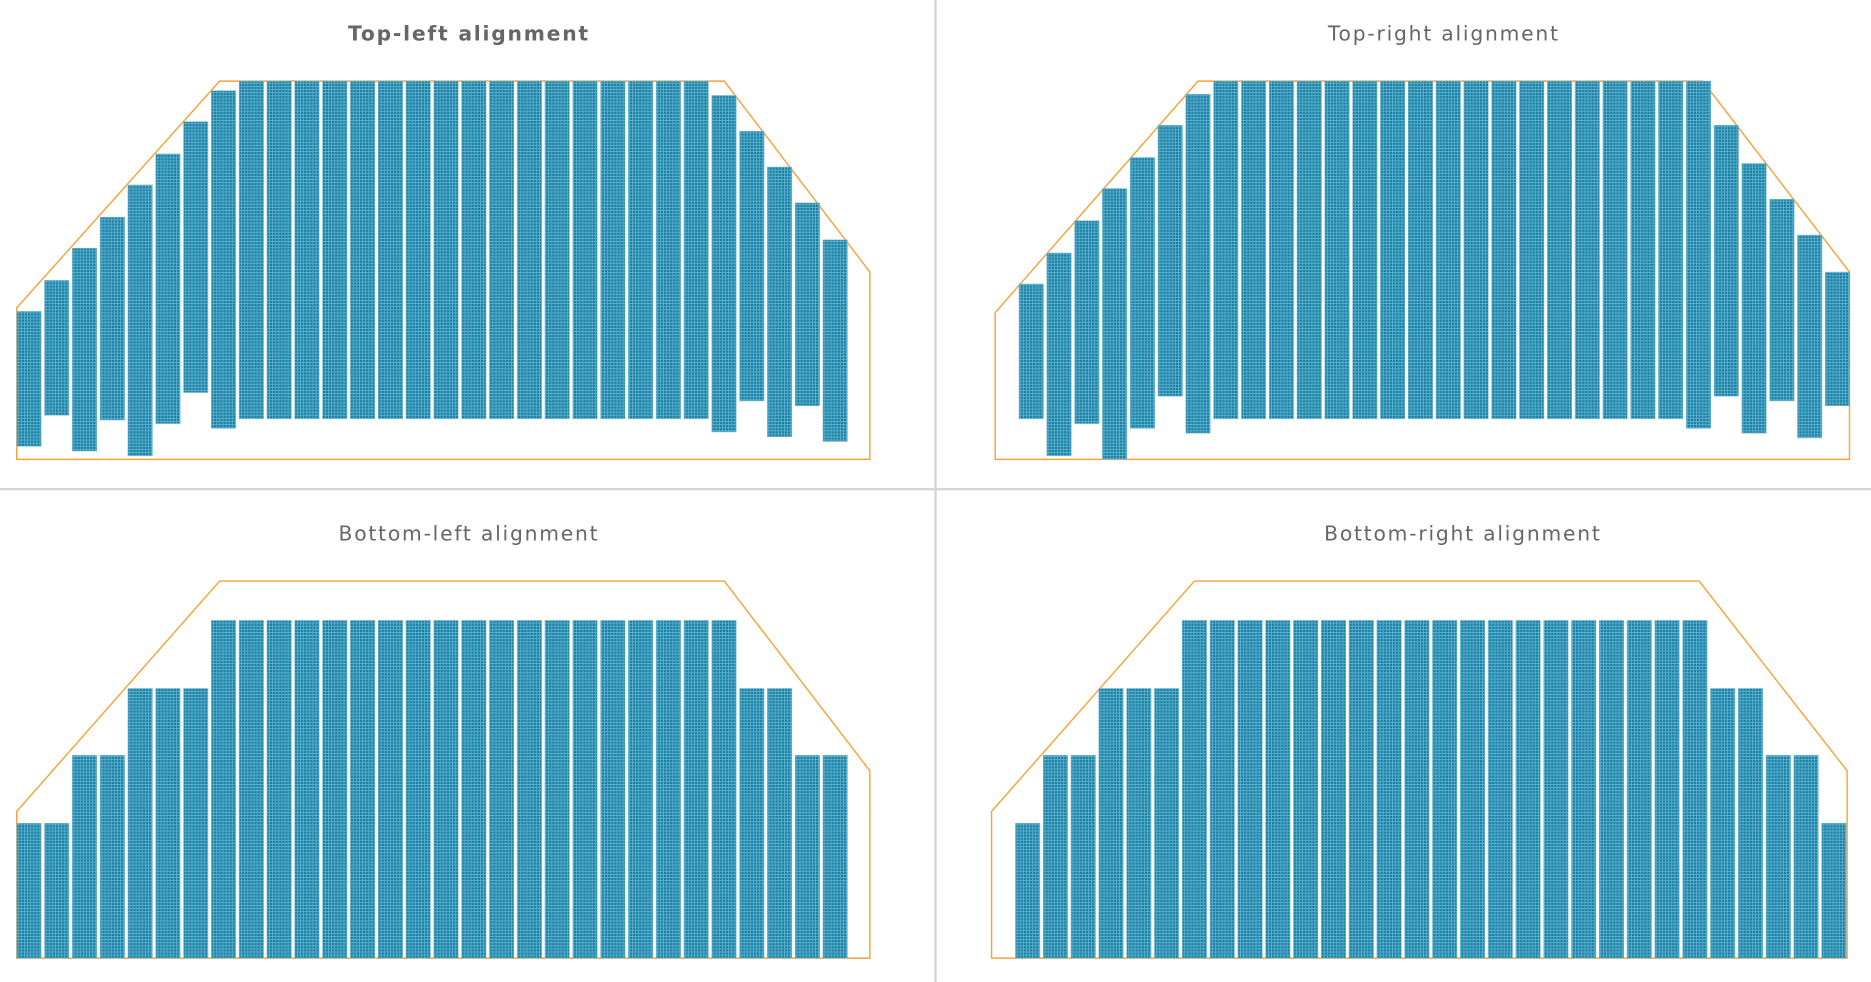 The height and width of the screenshot is (982, 1871). What do you see at coordinates (469, 34) in the screenshot?
I see `panel-title-top-left: Top-left alignment` at bounding box center [469, 34].